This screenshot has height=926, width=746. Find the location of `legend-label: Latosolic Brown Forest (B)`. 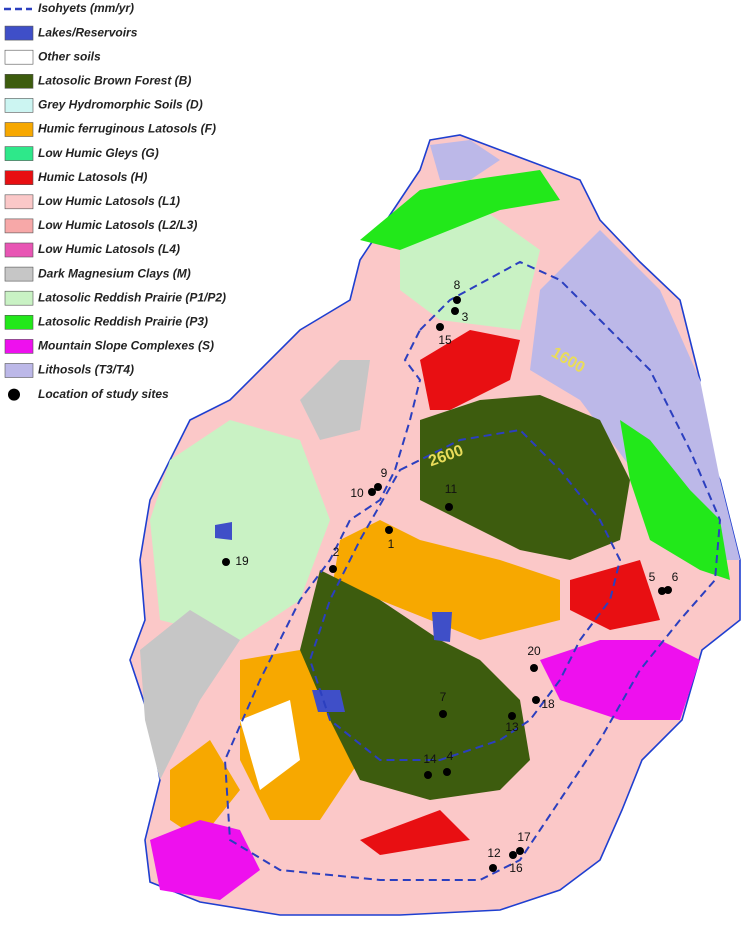

legend-label: Latosolic Brown Forest (B) is located at coordinates (114, 80).